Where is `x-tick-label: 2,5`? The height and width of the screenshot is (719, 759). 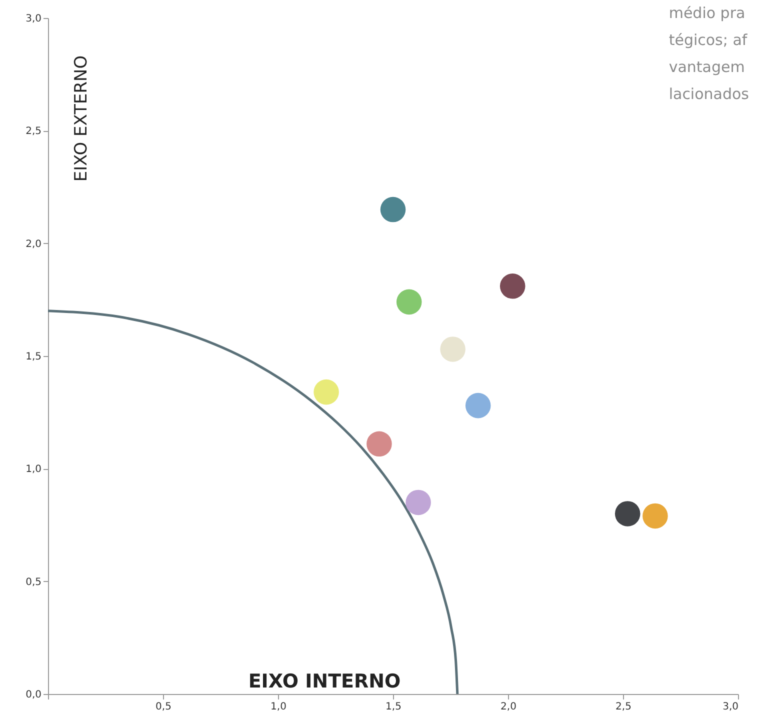 x-tick-label: 2,5 is located at coordinates (624, 707).